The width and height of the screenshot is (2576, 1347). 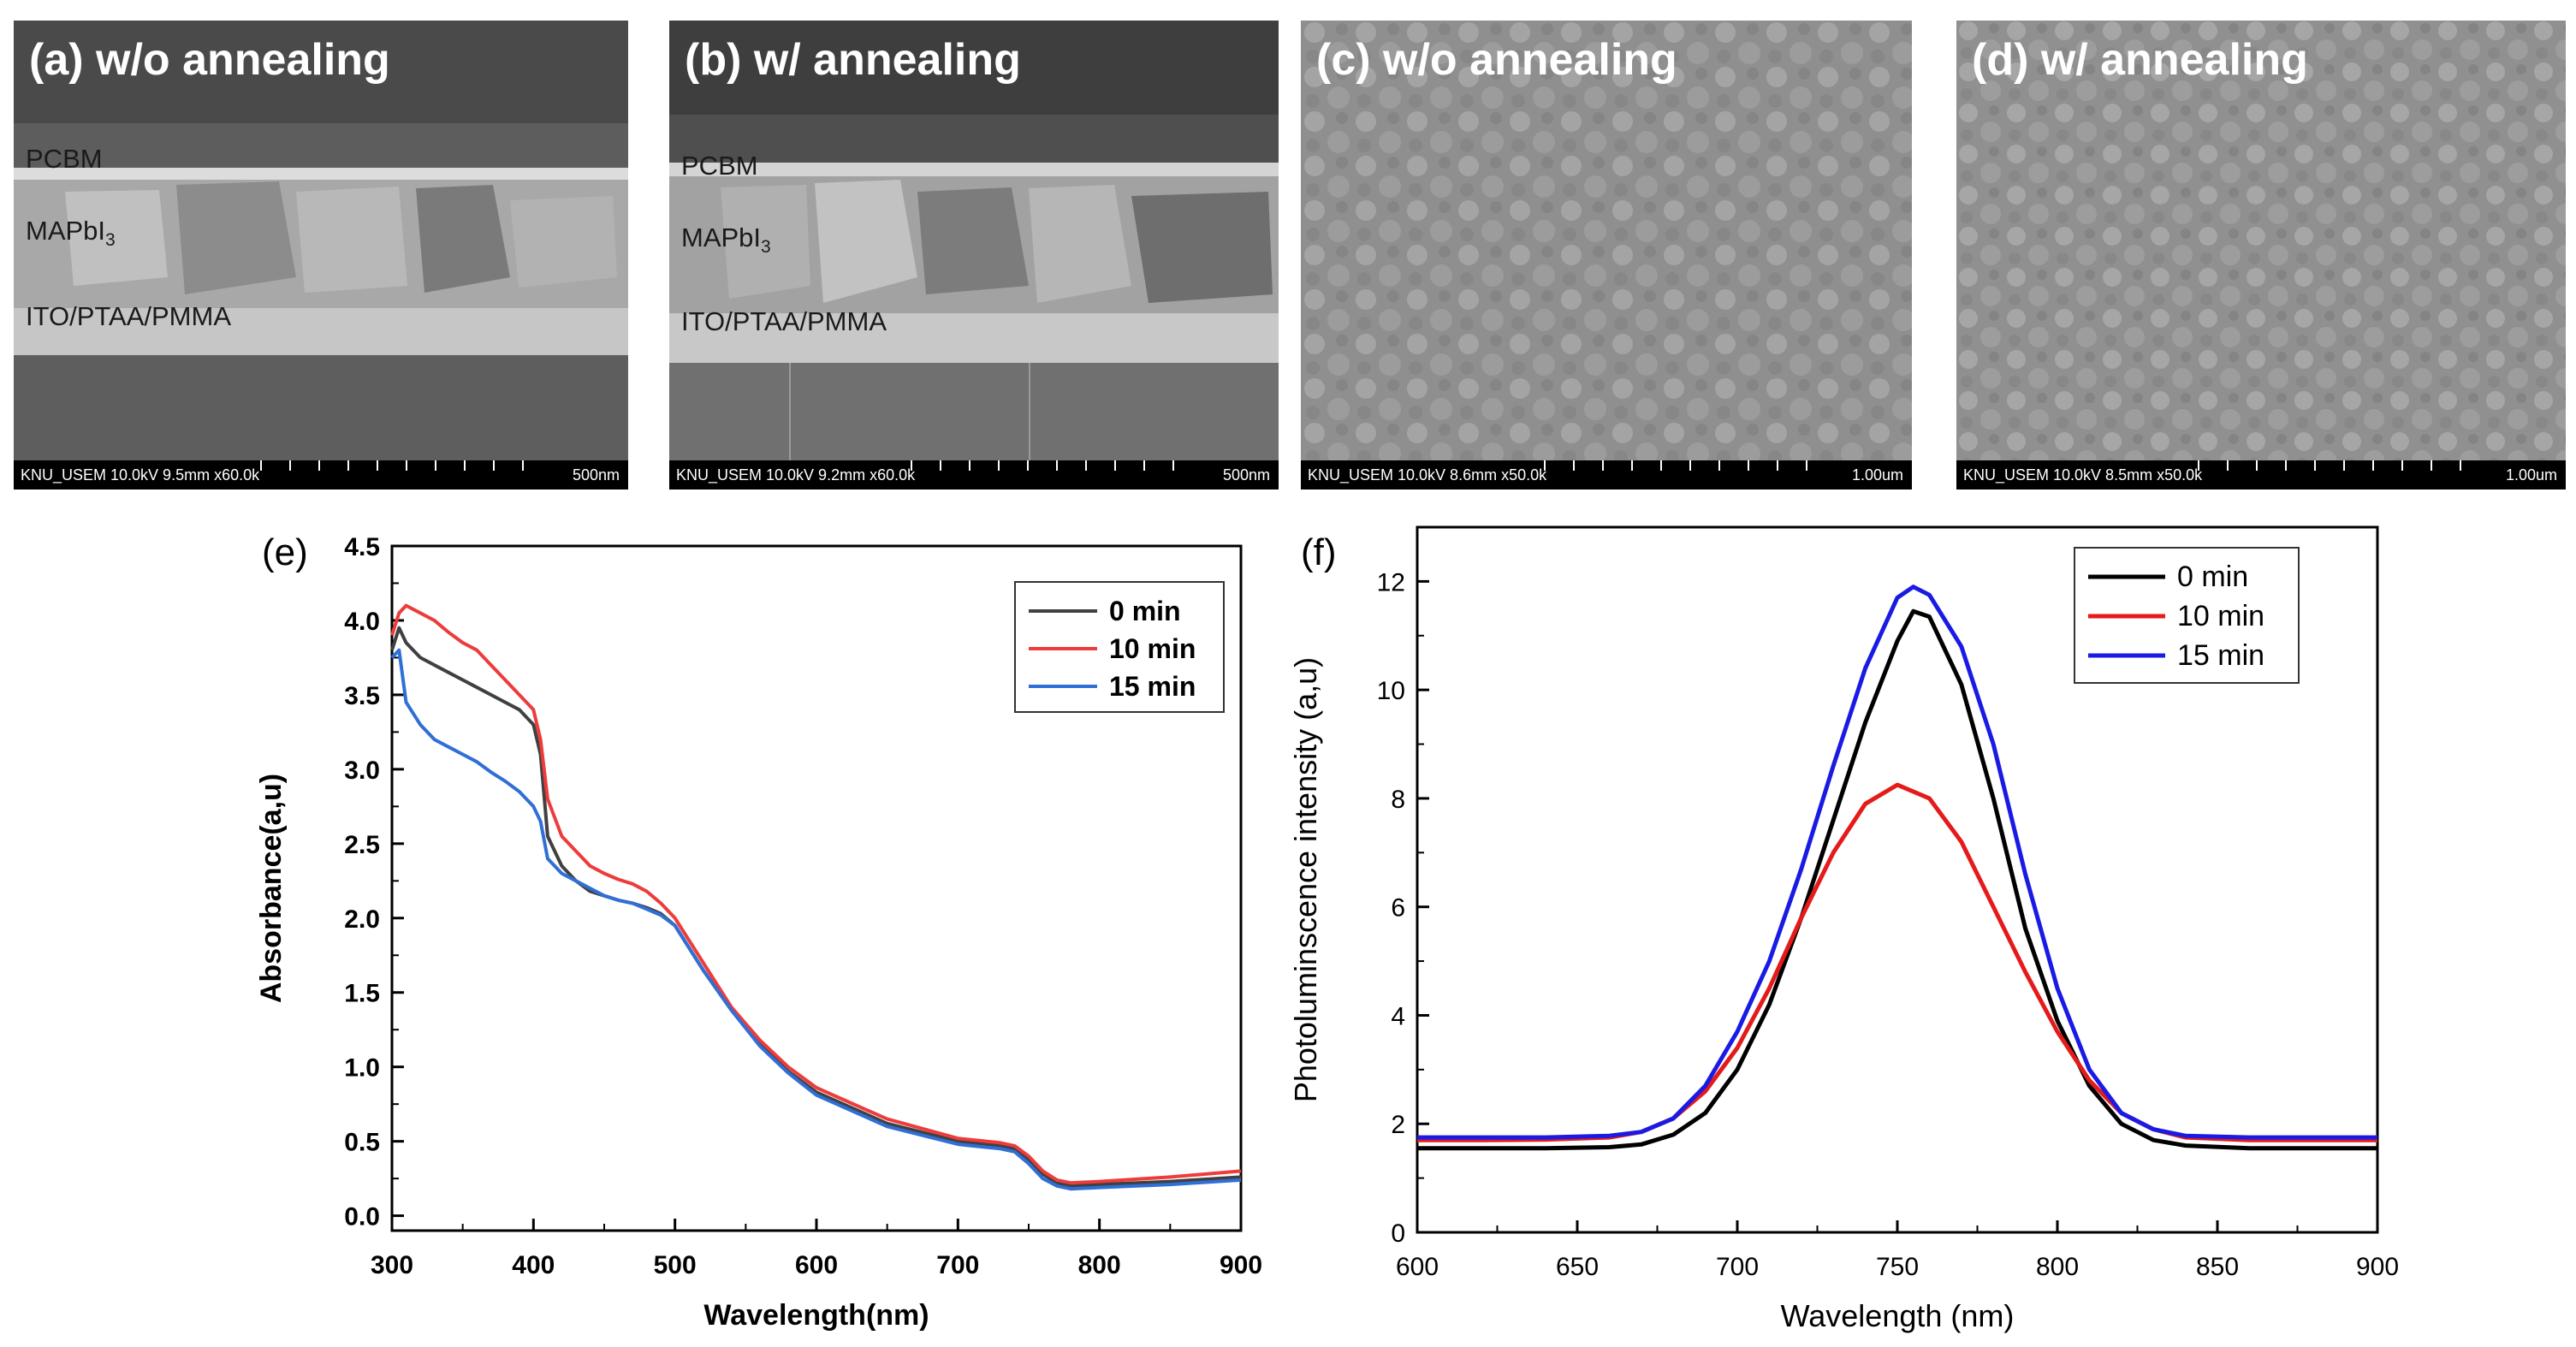 What do you see at coordinates (1152, 686) in the screenshot?
I see `legend-label: 15 min` at bounding box center [1152, 686].